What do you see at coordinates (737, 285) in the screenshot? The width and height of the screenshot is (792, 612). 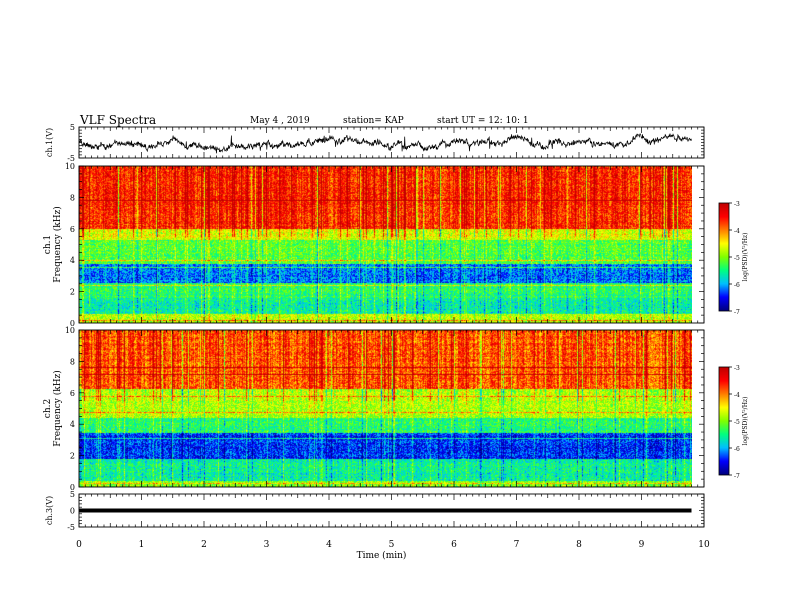 I see `ch1-colorbar-tick-3: -6` at bounding box center [737, 285].